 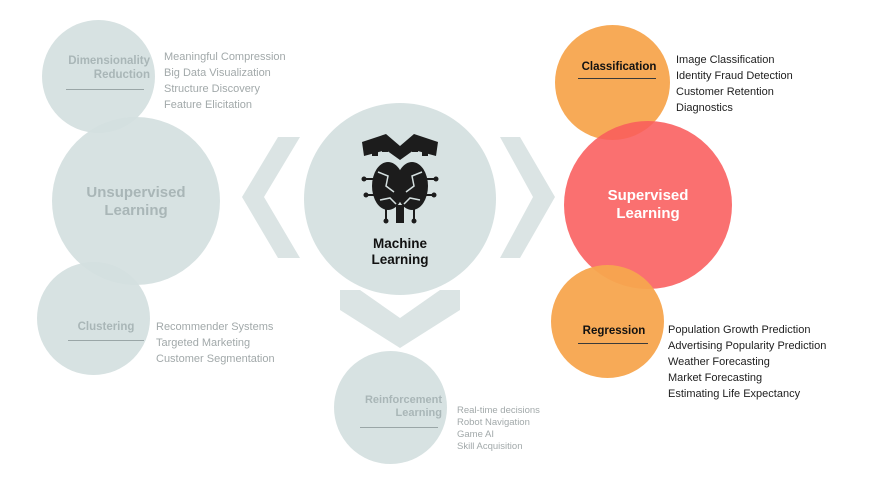 I want to click on list-item: Game AI, so click(x=475, y=434).